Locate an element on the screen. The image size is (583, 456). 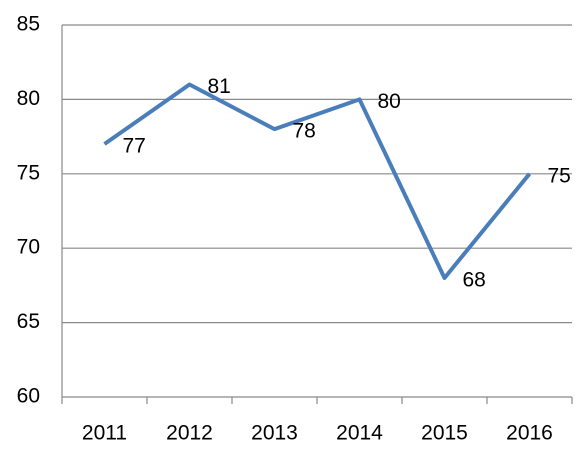
y-tick-label: 75 is located at coordinates (28, 172).